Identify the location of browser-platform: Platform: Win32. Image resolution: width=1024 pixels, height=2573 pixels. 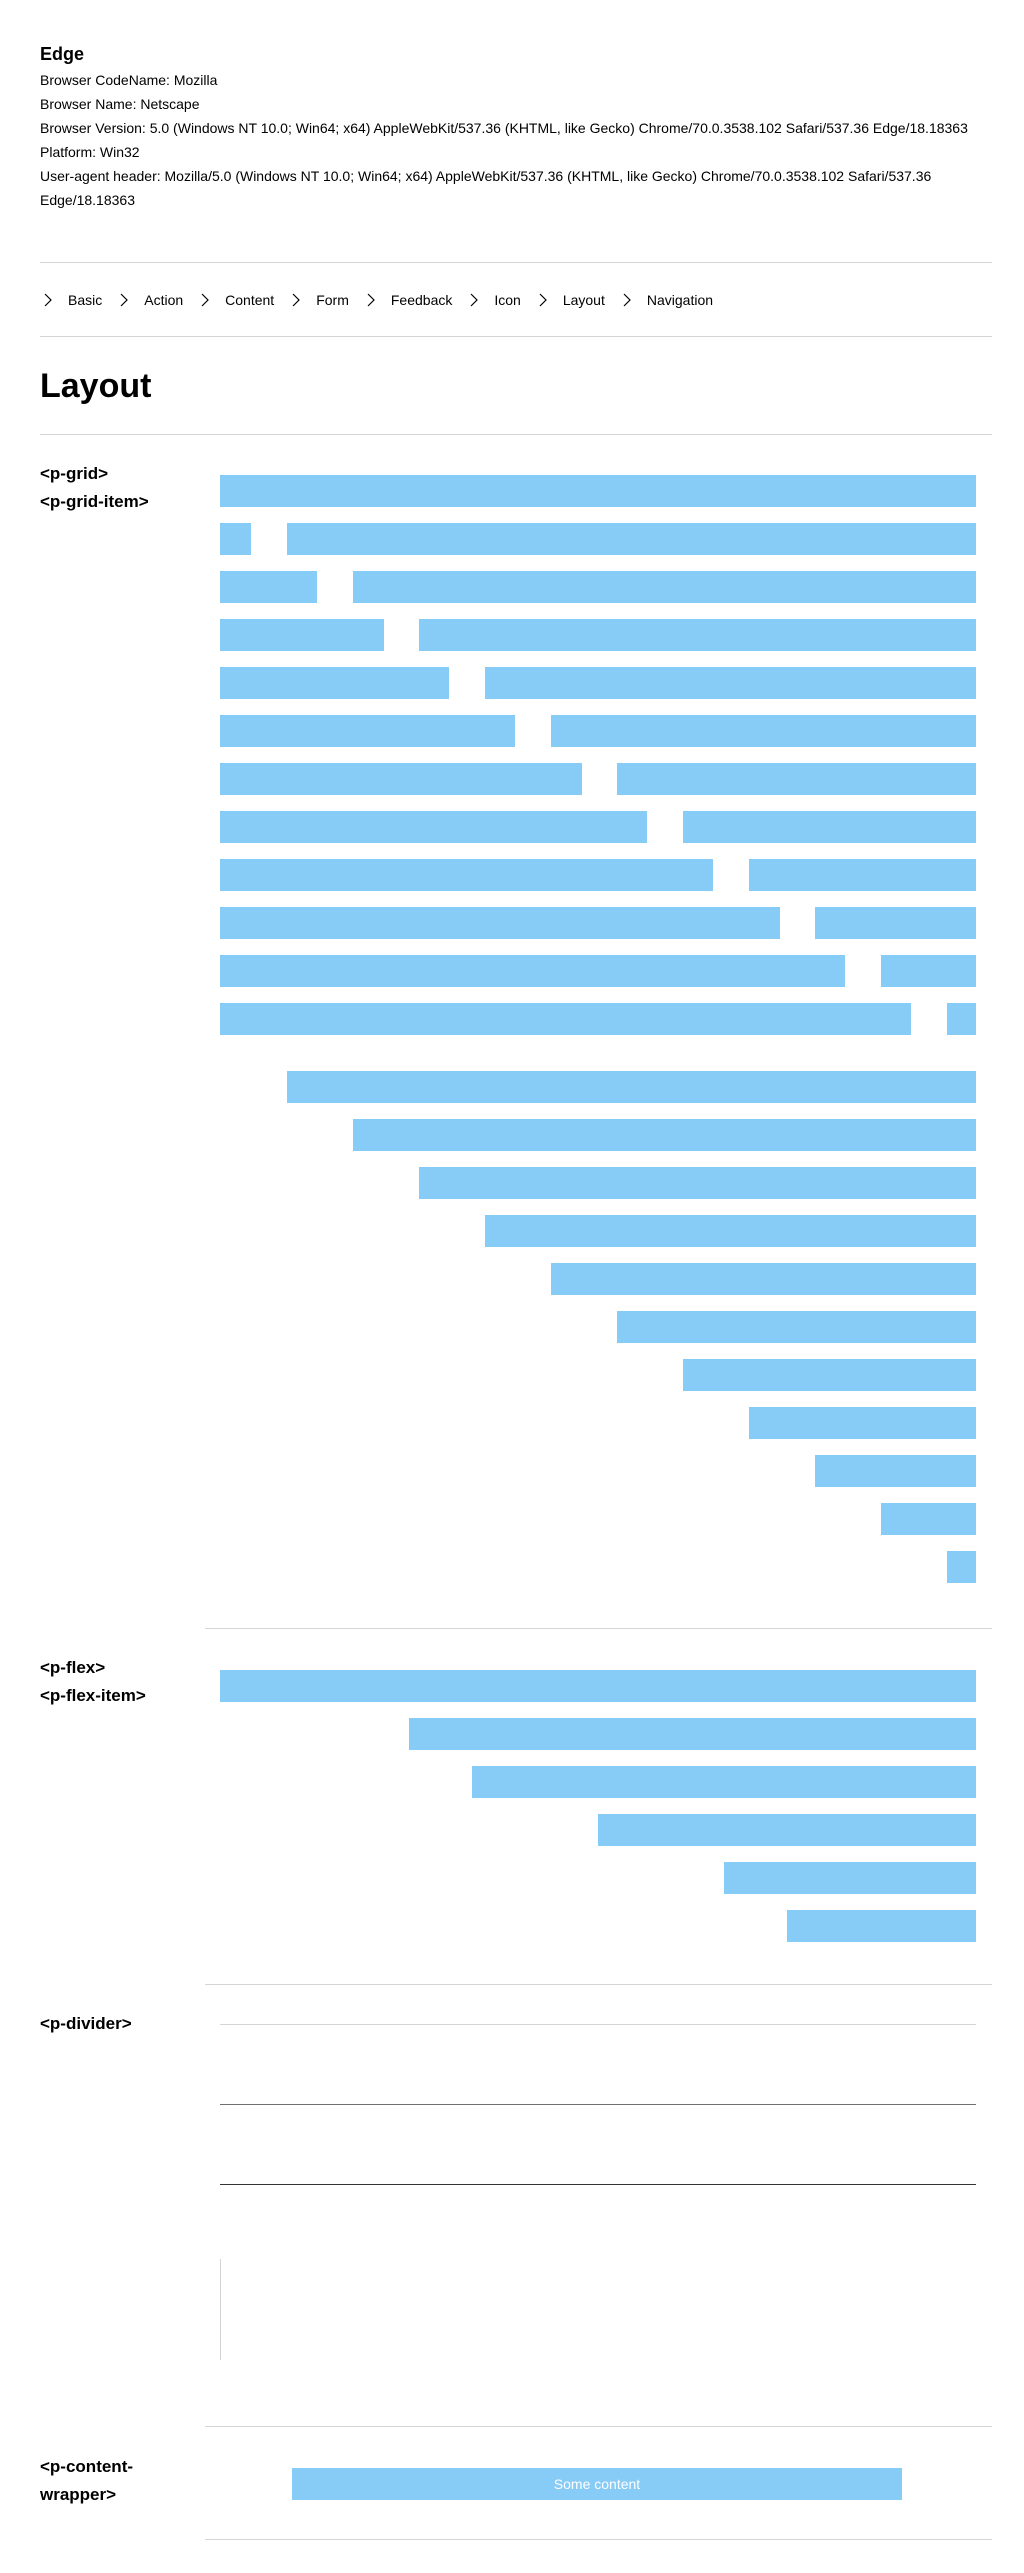
(90, 152).